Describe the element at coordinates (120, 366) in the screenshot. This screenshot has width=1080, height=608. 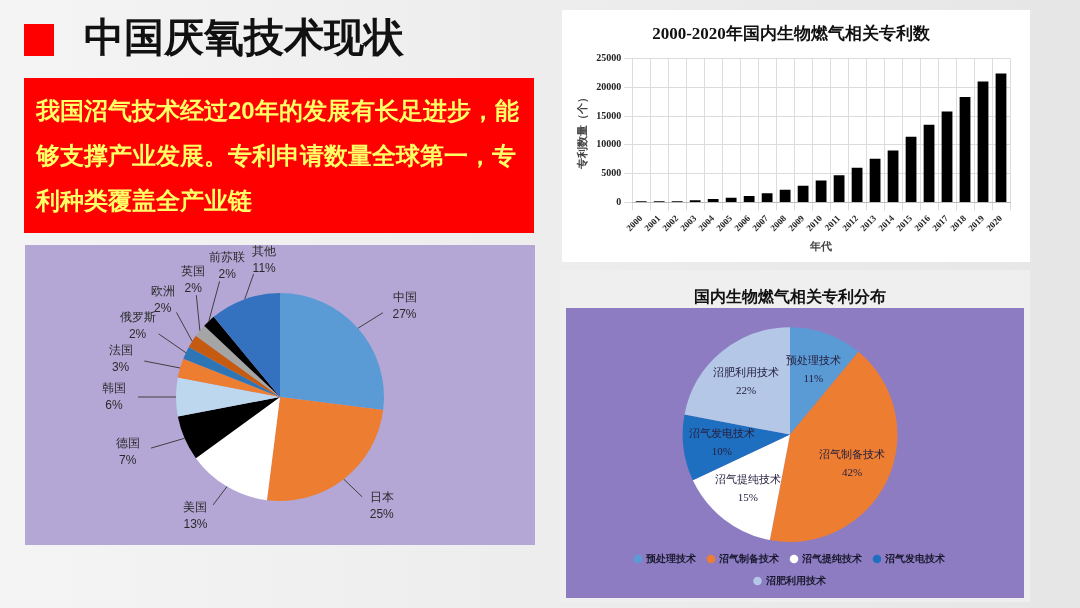
I see `data-label: 3%` at that location.